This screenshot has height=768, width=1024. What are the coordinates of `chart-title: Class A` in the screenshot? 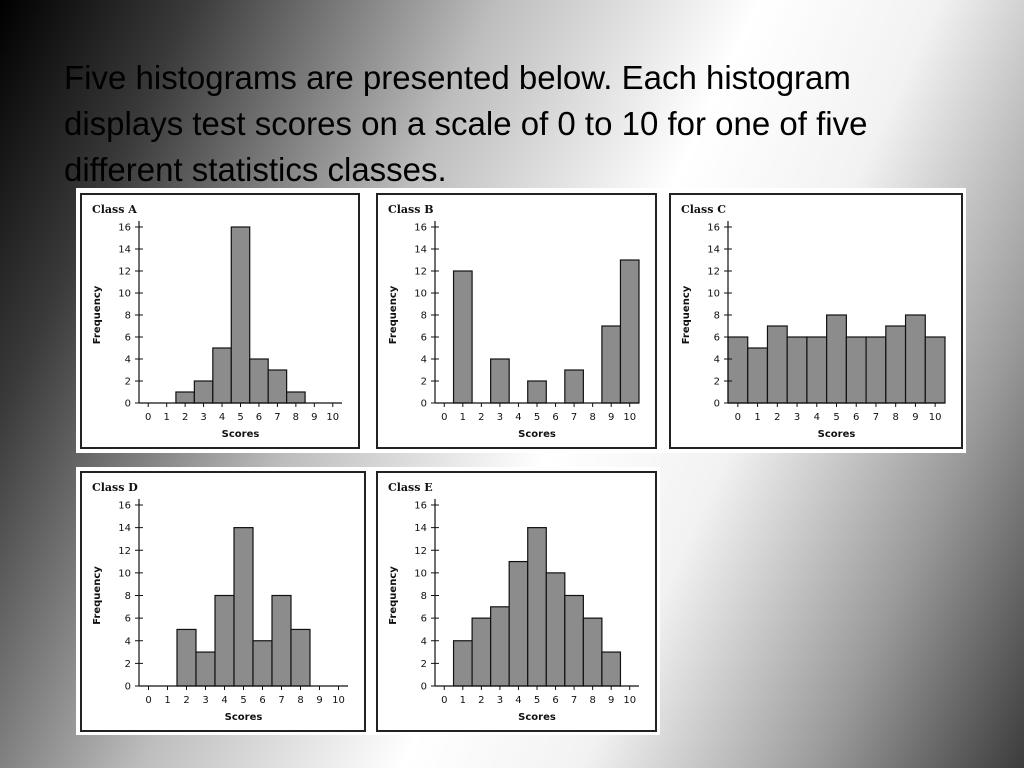 It's located at (114, 209).